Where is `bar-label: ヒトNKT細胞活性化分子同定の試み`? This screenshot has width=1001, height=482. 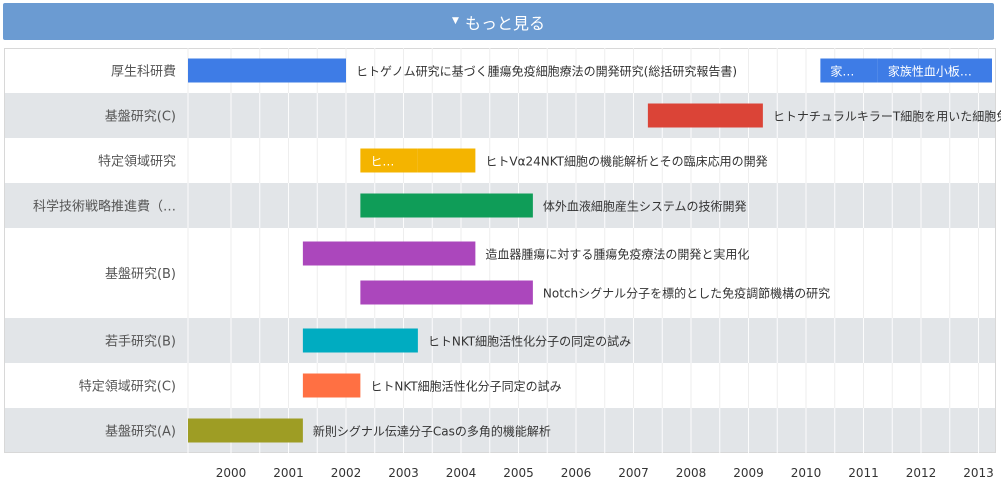 bar-label: ヒトNKT細胞活性化分子同定の試み is located at coordinates (465, 386).